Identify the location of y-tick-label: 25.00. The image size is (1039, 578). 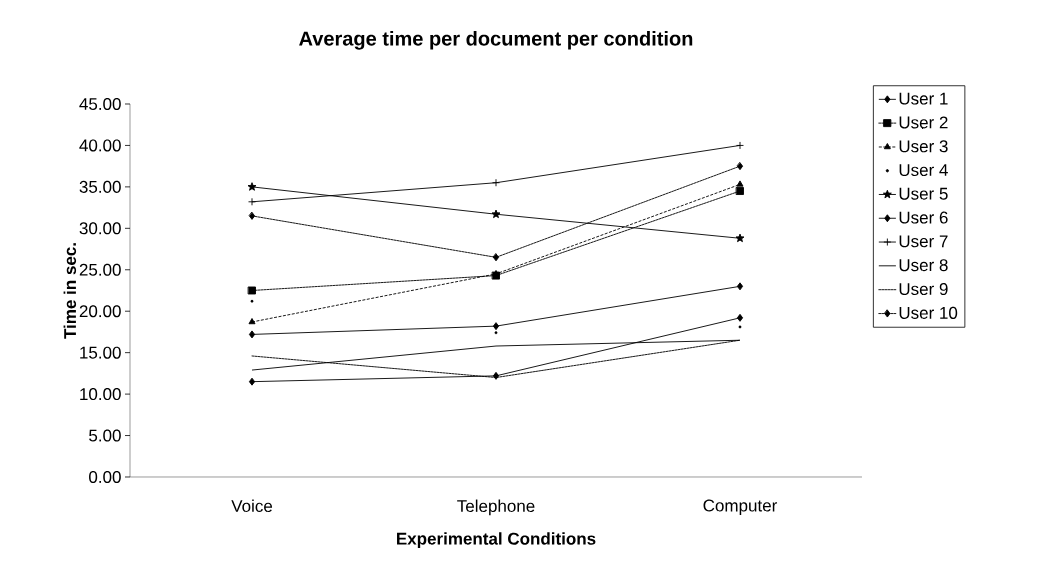
(100, 269).